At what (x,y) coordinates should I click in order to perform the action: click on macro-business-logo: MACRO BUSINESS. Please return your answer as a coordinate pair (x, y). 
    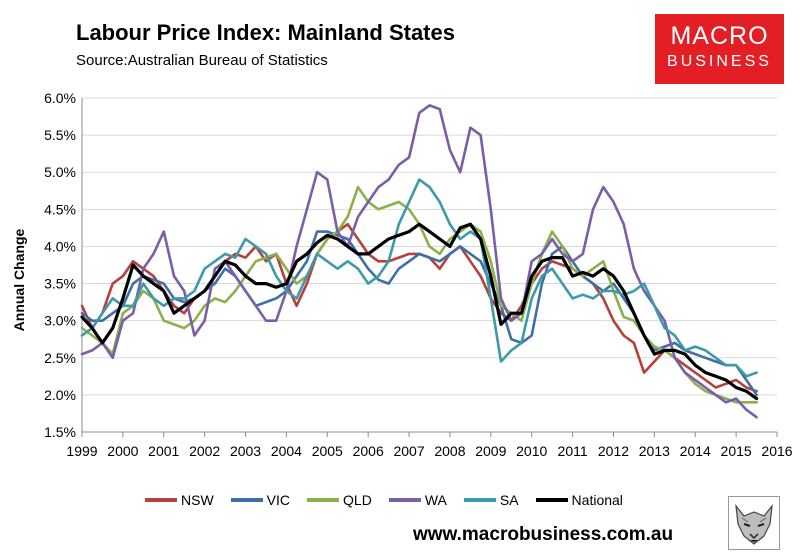
    Looking at the image, I should click on (719, 49).